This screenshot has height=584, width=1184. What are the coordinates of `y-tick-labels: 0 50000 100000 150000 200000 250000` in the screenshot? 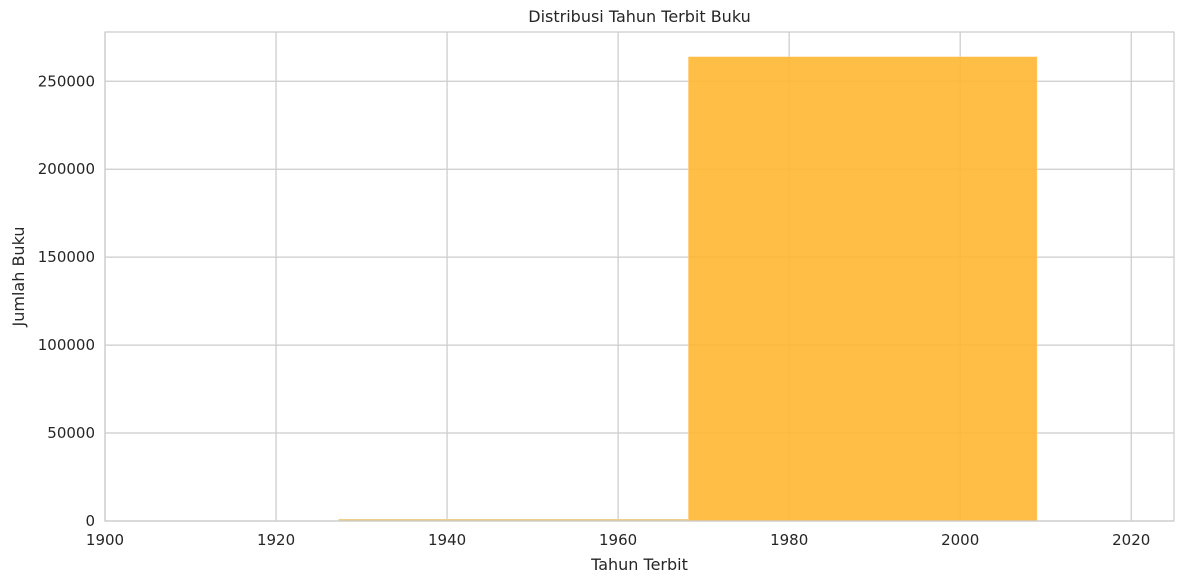 It's located at (66, 301).